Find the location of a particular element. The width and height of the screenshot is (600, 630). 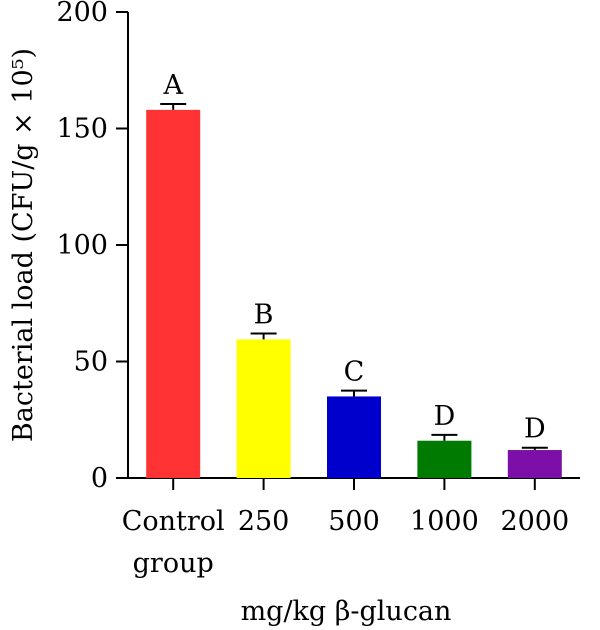

group-label: C is located at coordinates (354, 372).